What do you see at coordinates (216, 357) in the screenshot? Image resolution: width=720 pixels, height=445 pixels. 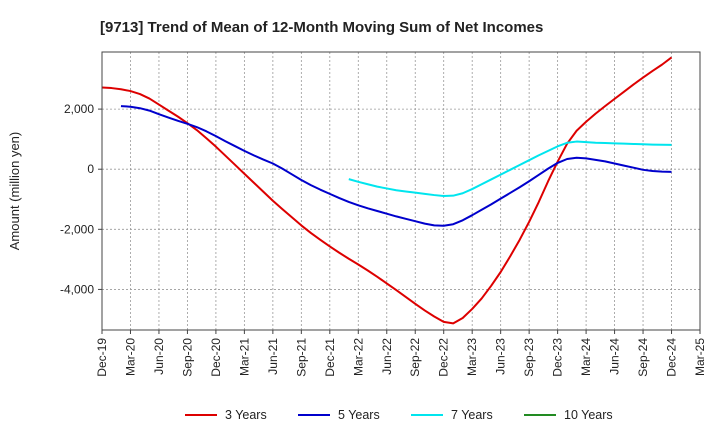 I see `x-tick-label: Dec-20` at bounding box center [216, 357].